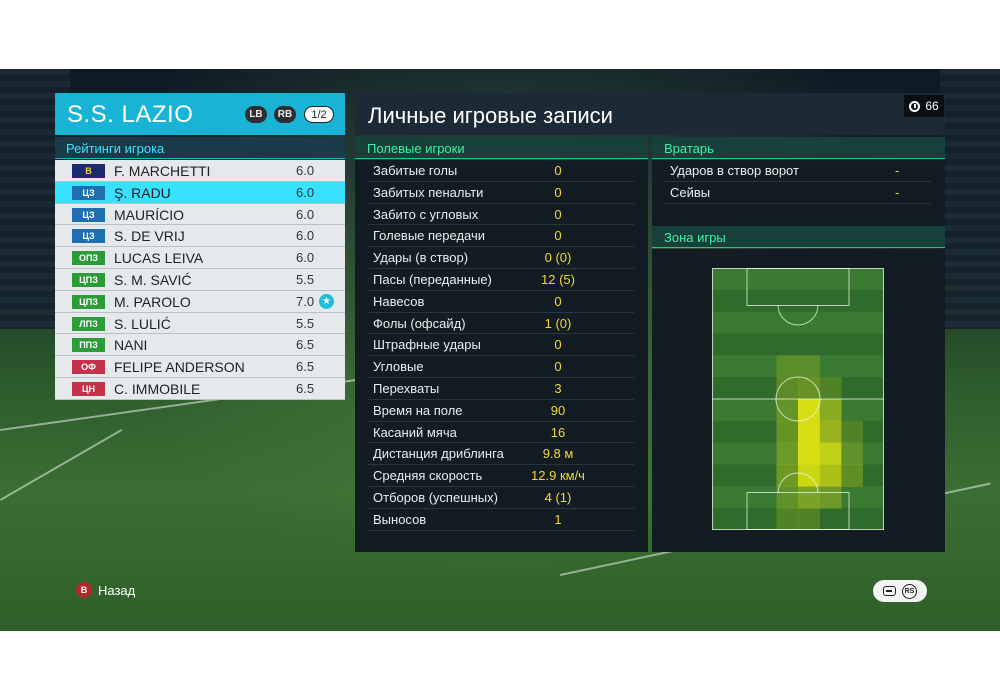  I want to click on player-row: ЦПЗ S. M. SAVIĆ 5.5, so click(200, 279).